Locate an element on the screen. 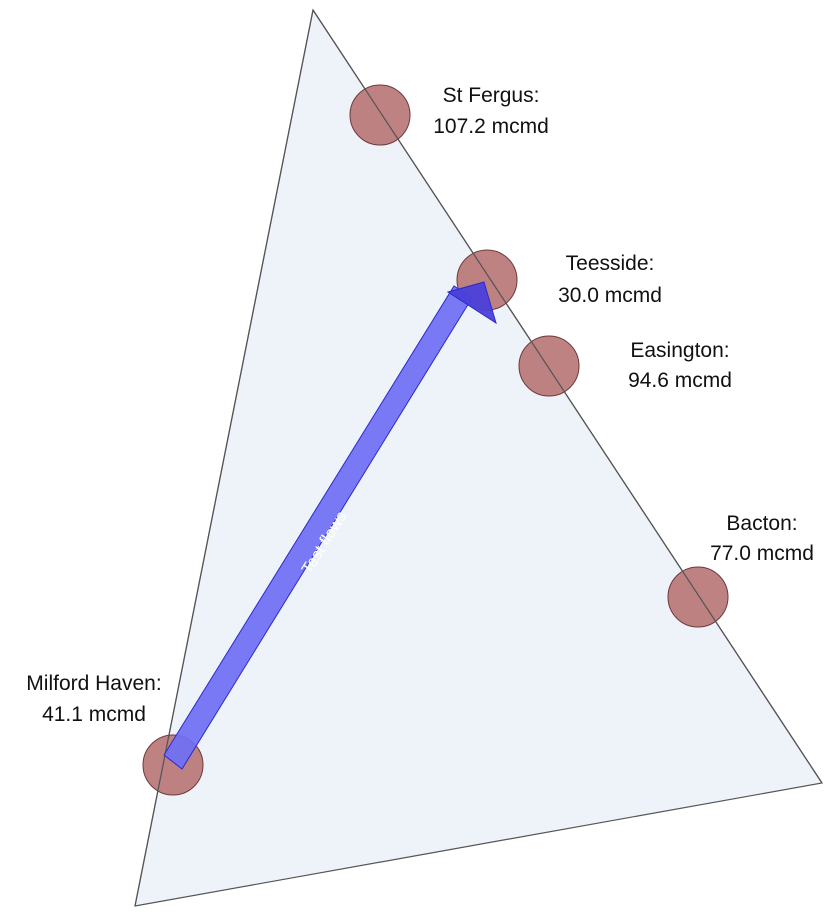 This screenshot has width=832, height=919. terminal-label-bacton-name: Bacton: is located at coordinates (761, 523).